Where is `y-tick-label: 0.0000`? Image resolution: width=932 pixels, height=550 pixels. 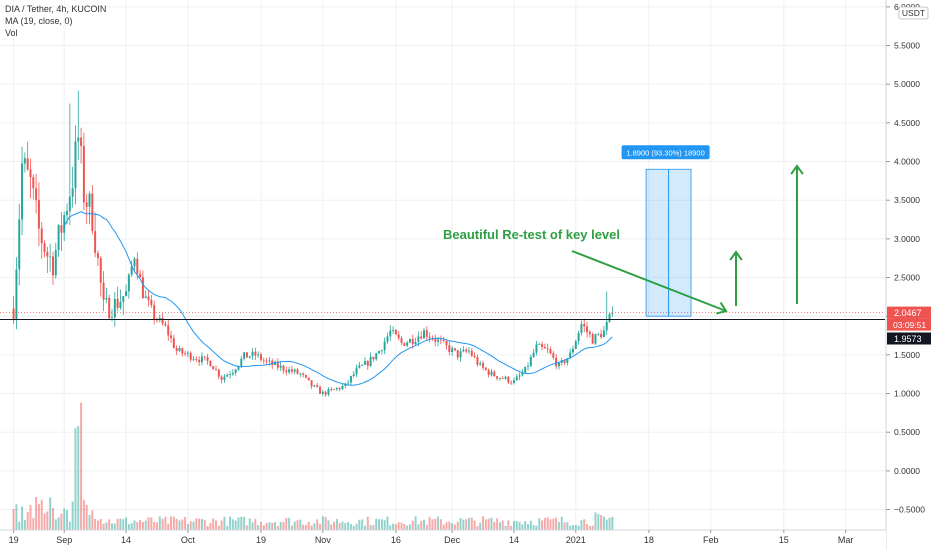 y-tick-label: 0.0000 is located at coordinates (907, 471).